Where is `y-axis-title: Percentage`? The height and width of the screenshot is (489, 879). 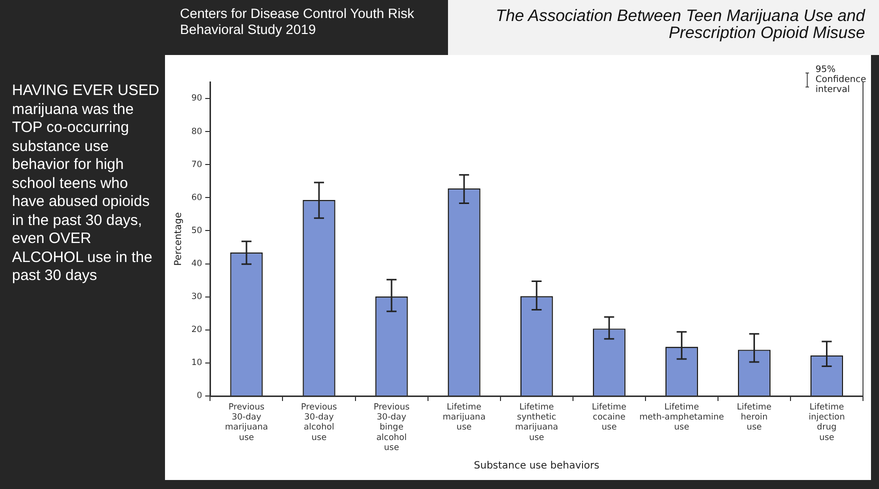 y-axis-title: Percentage is located at coordinates (178, 239).